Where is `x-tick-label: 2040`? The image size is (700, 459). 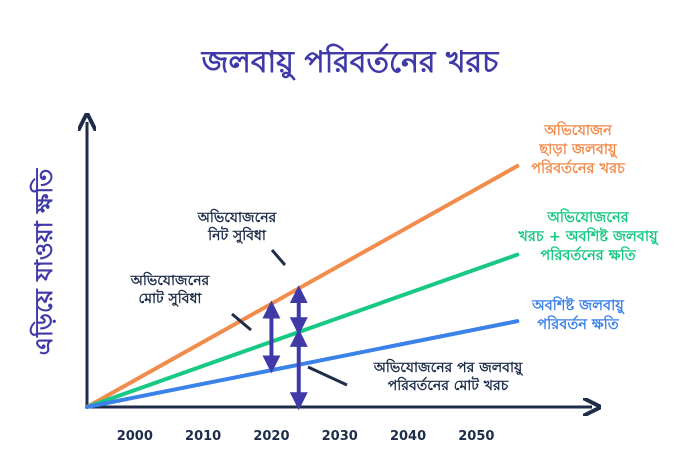 x-tick-label: 2040 is located at coordinates (408, 436).